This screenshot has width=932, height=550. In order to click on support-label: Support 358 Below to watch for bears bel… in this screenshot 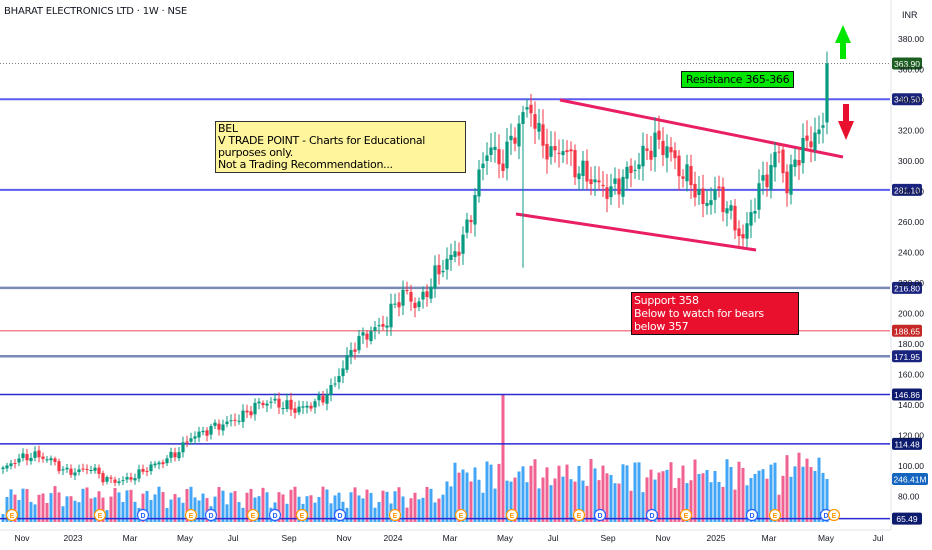, I will do `click(715, 313)`.